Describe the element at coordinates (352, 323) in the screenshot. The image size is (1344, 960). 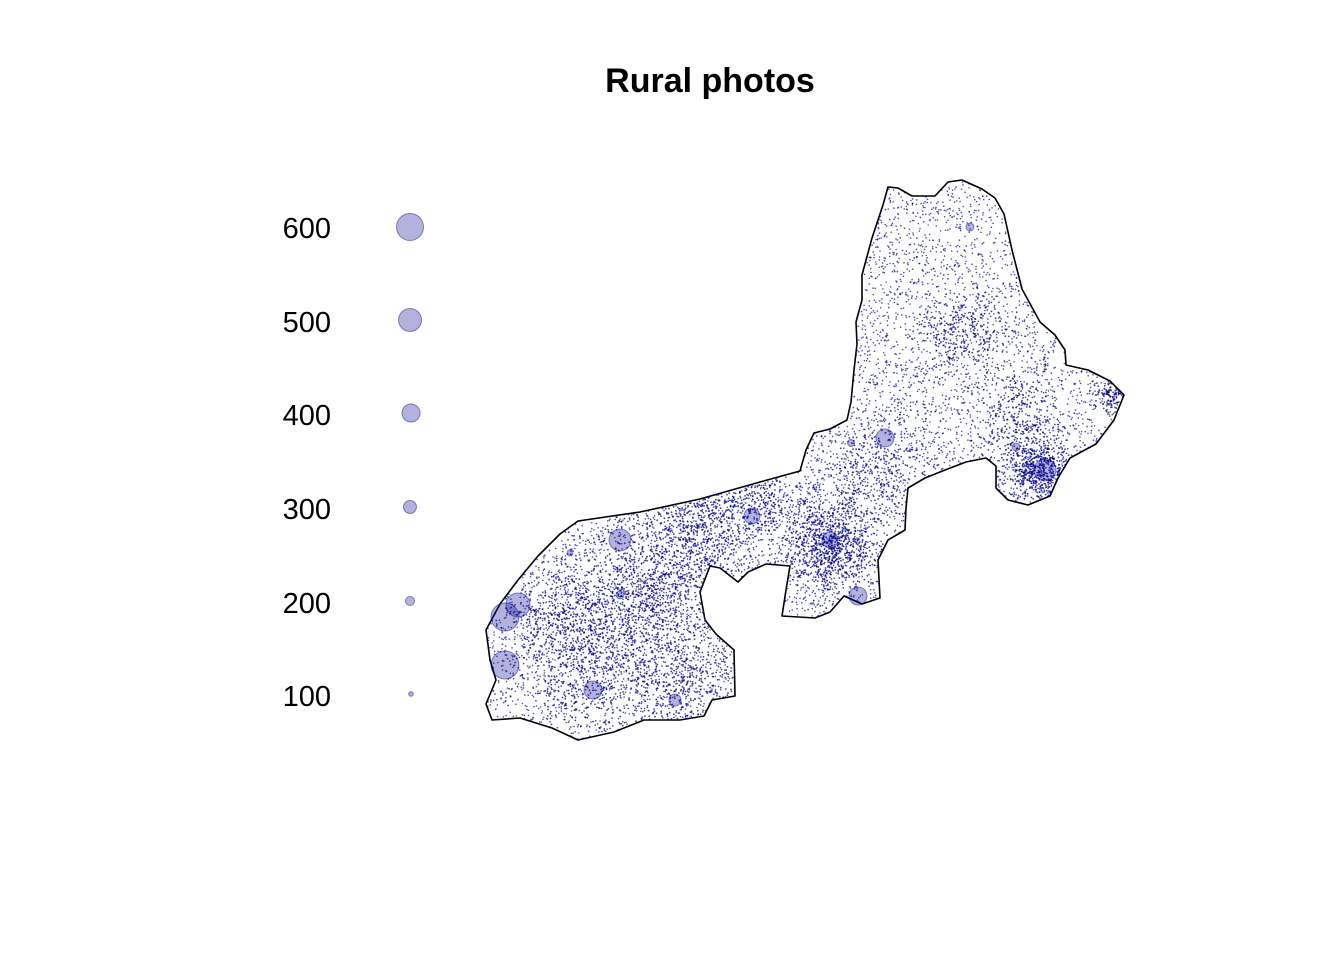
I see `legend-item-500: 500` at that location.